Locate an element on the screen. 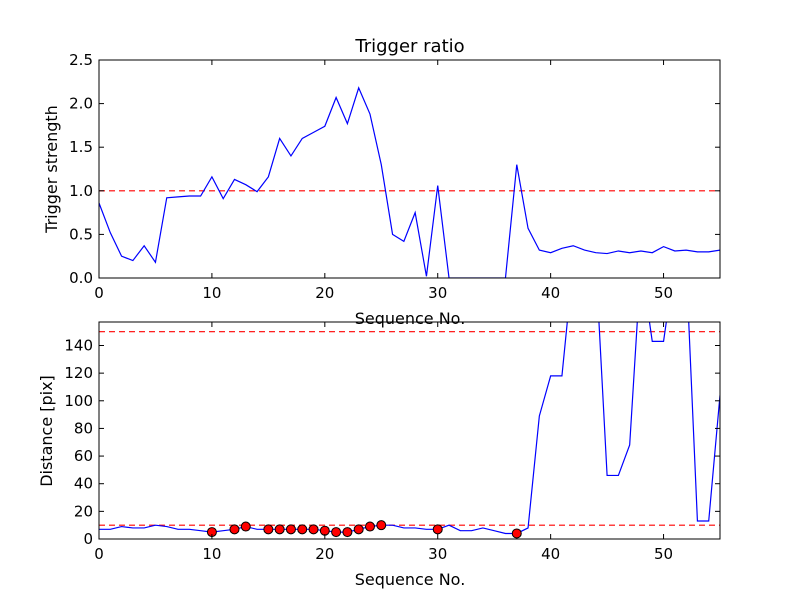 This screenshot has width=800, height=600. y-tick-label: 1.5 is located at coordinates (81, 147).